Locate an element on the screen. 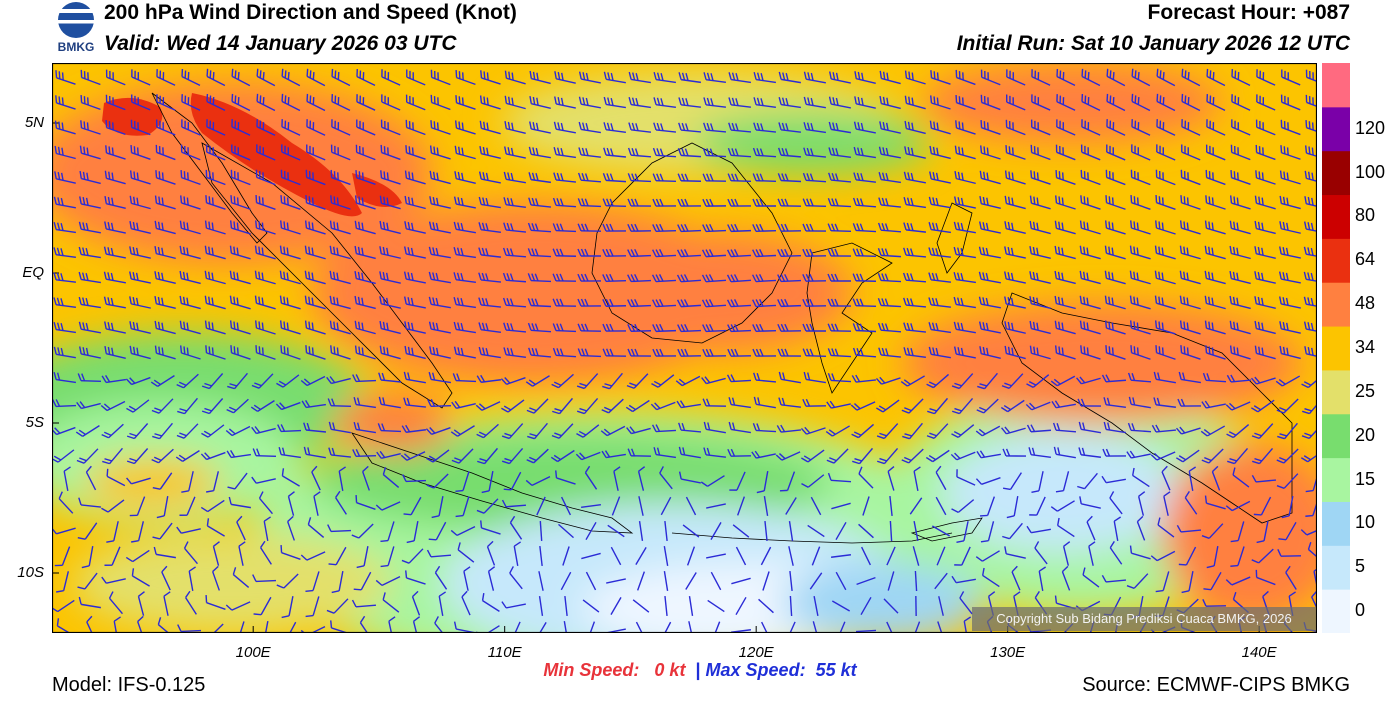  min-speed-label: Min Speed: is located at coordinates (591, 670).